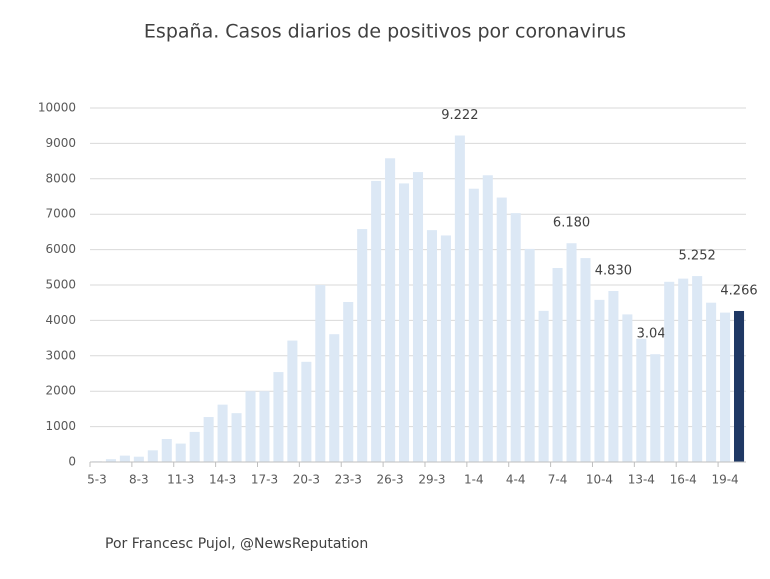  Describe the element at coordinates (60, 391) in the screenshot. I see `y-tick-label: 2000` at that location.